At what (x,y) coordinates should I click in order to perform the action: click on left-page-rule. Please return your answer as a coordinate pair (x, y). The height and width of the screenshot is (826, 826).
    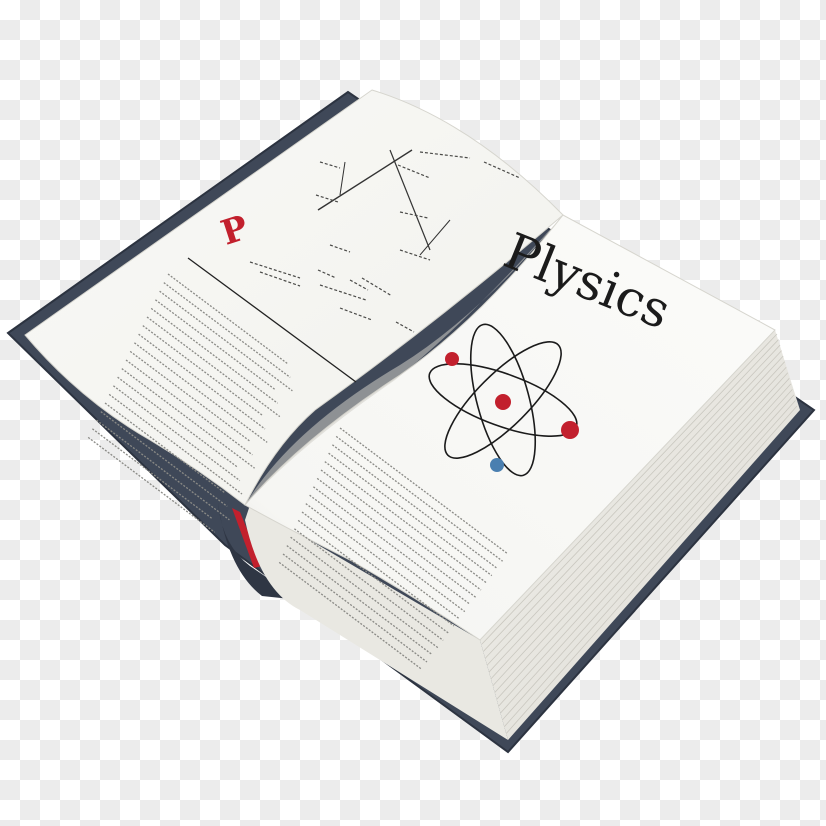
    Looking at the image, I should click on (272, 320).